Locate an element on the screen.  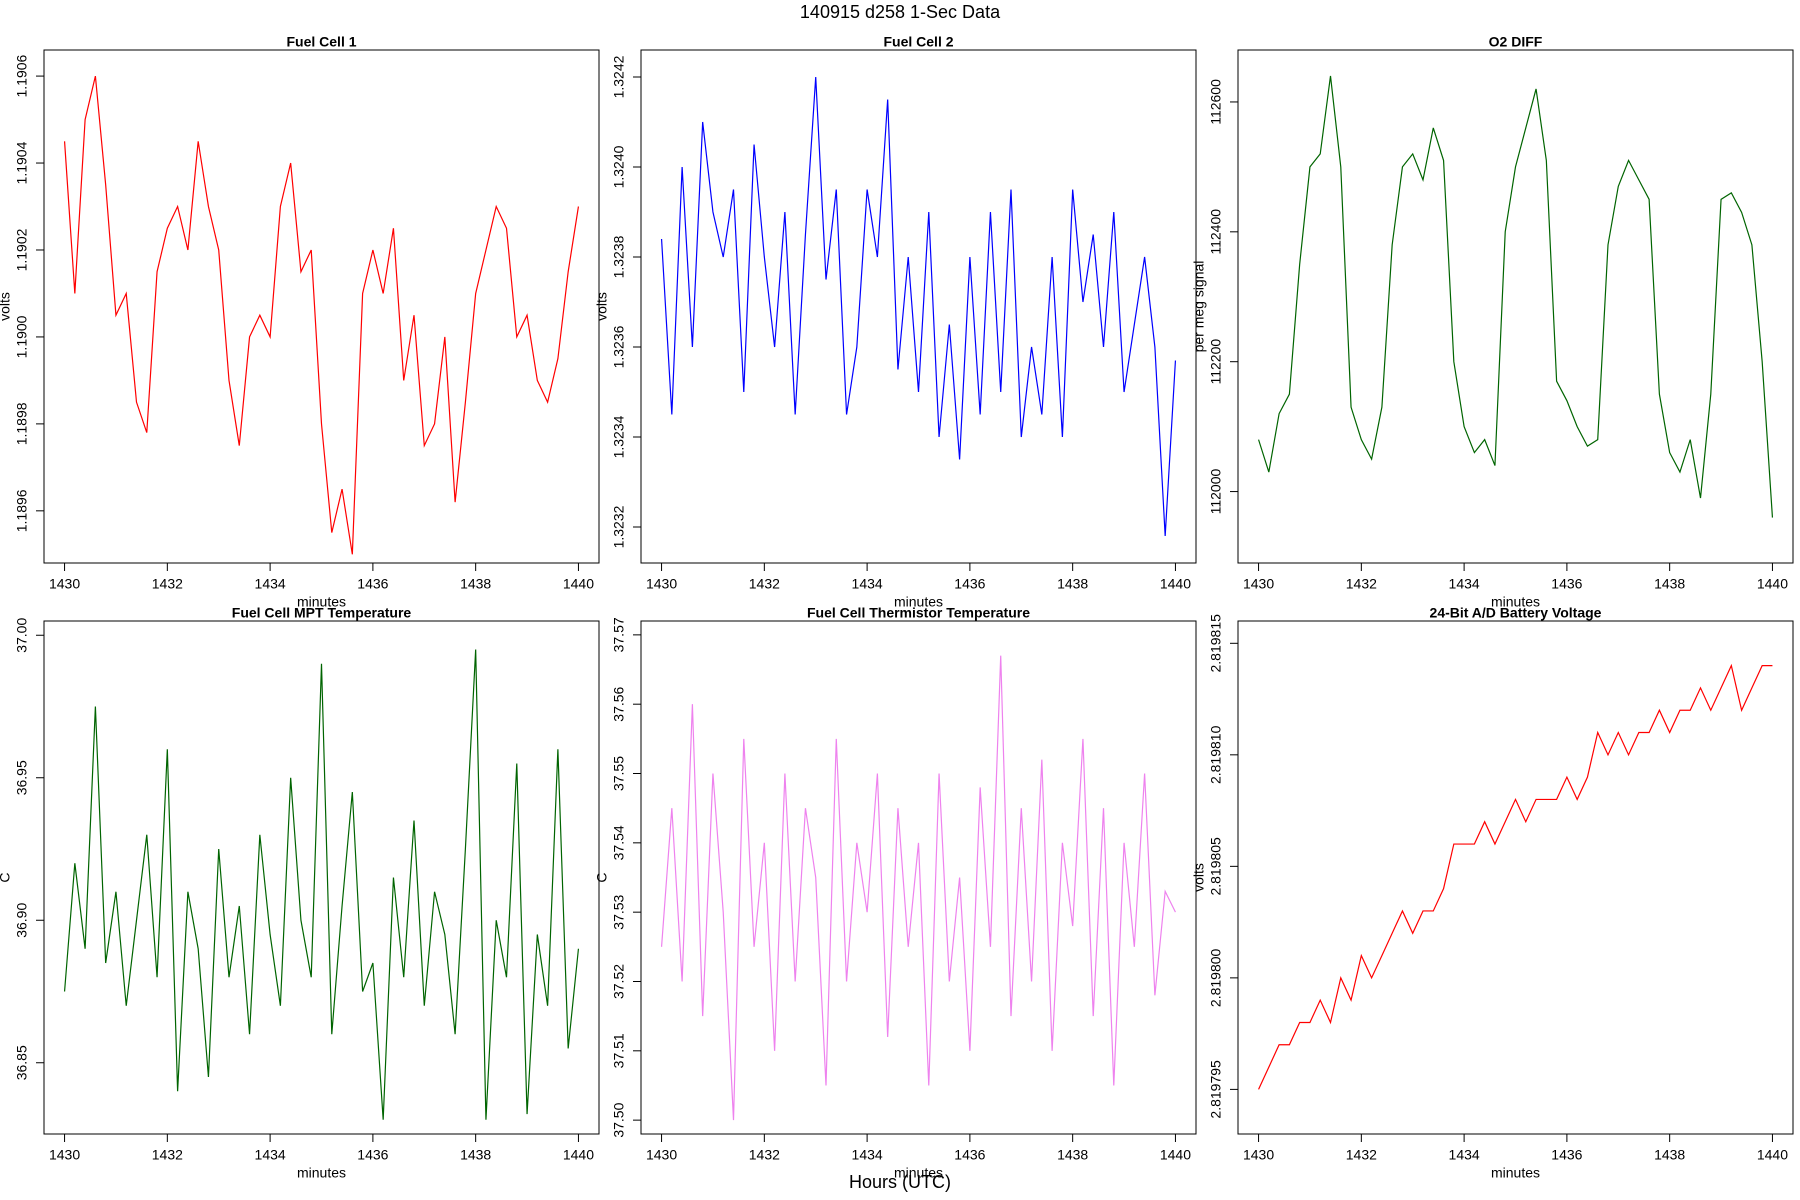
y-tick-label: 112200 is located at coordinates (1216, 362).